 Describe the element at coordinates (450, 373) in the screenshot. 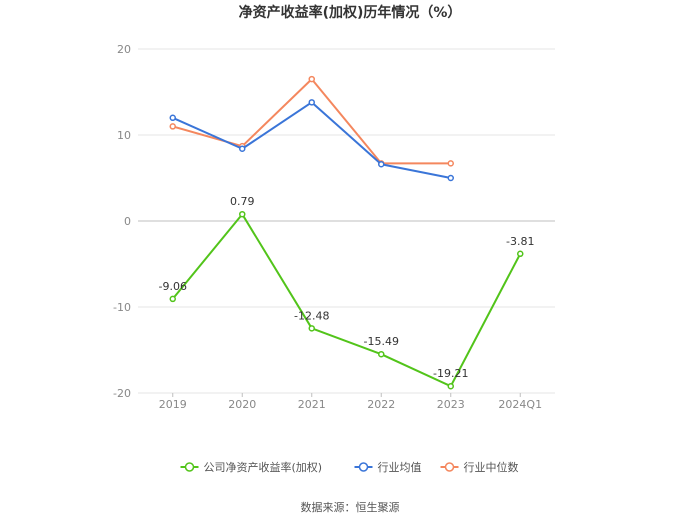

I see `data-label: -19.21` at that location.